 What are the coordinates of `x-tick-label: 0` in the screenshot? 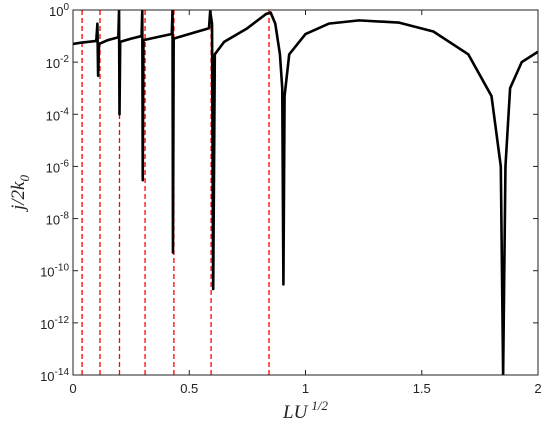 It's located at (72, 388).